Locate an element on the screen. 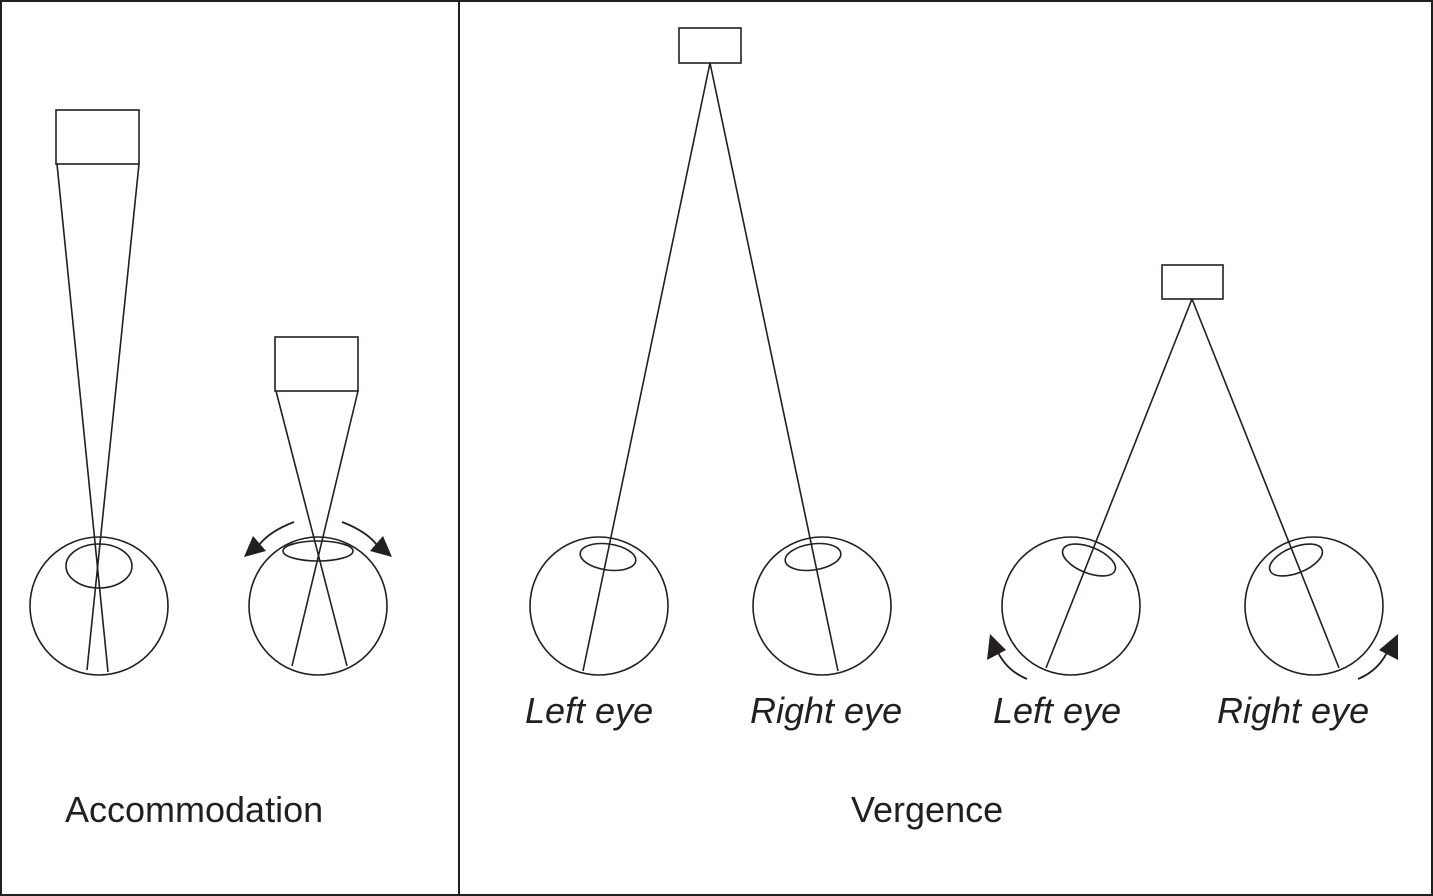 This screenshot has height=896, width=1433. relaxed-lens is located at coordinates (99, 566).